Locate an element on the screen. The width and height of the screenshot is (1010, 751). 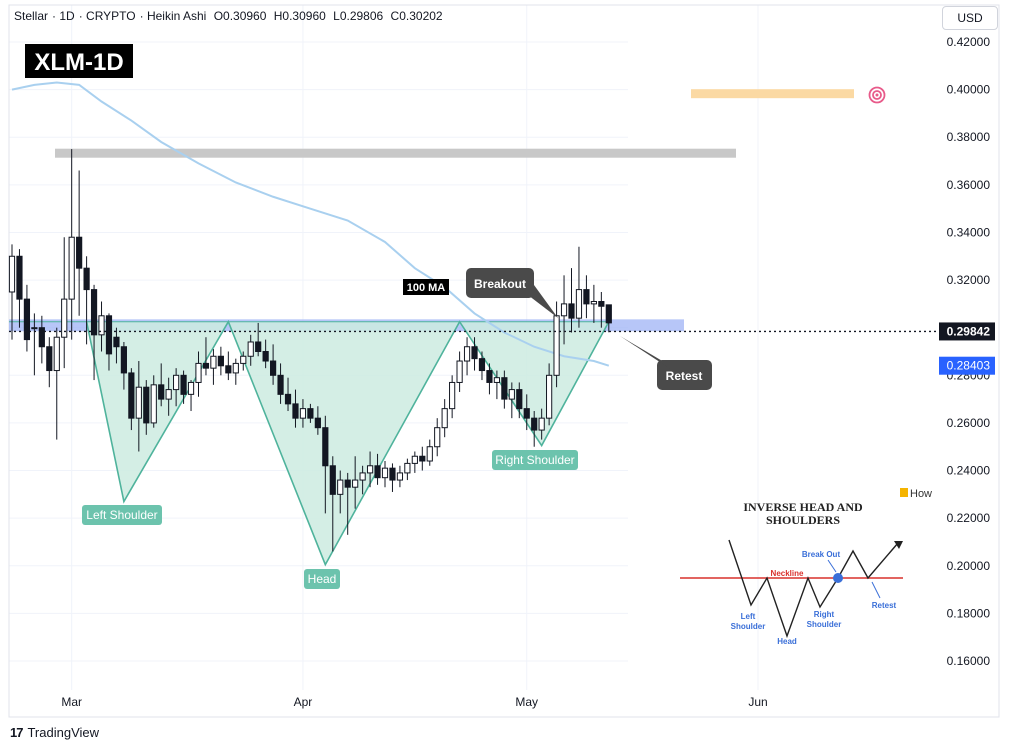
tradingview-logo-icon: 17 is located at coordinates (17, 732).